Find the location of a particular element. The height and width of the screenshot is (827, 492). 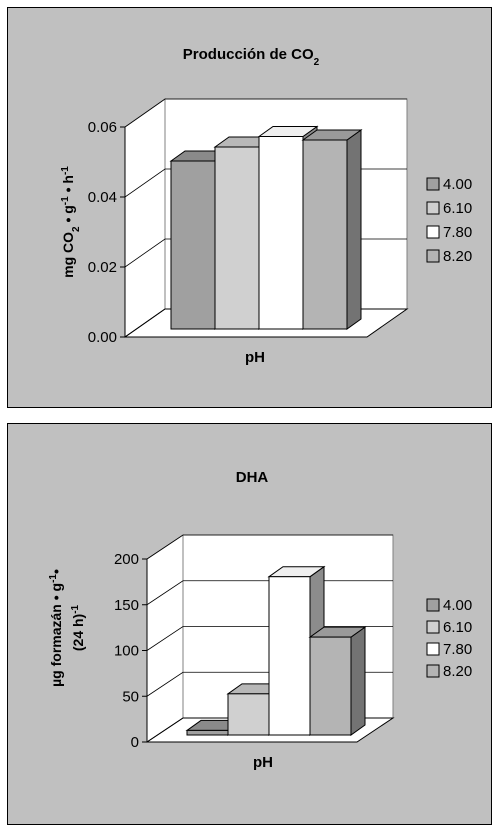

y-tick-label: 0.04 is located at coordinates (102, 197).